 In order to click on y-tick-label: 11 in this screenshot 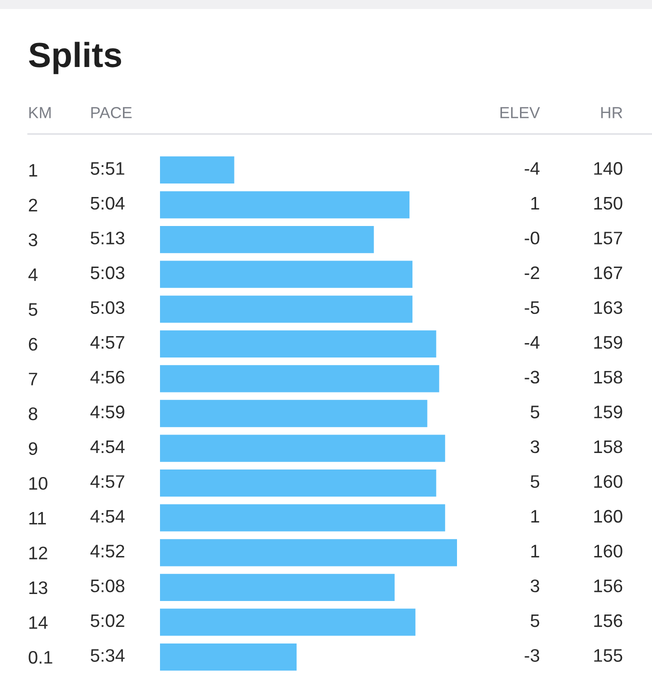, I will do `click(37, 518)`.